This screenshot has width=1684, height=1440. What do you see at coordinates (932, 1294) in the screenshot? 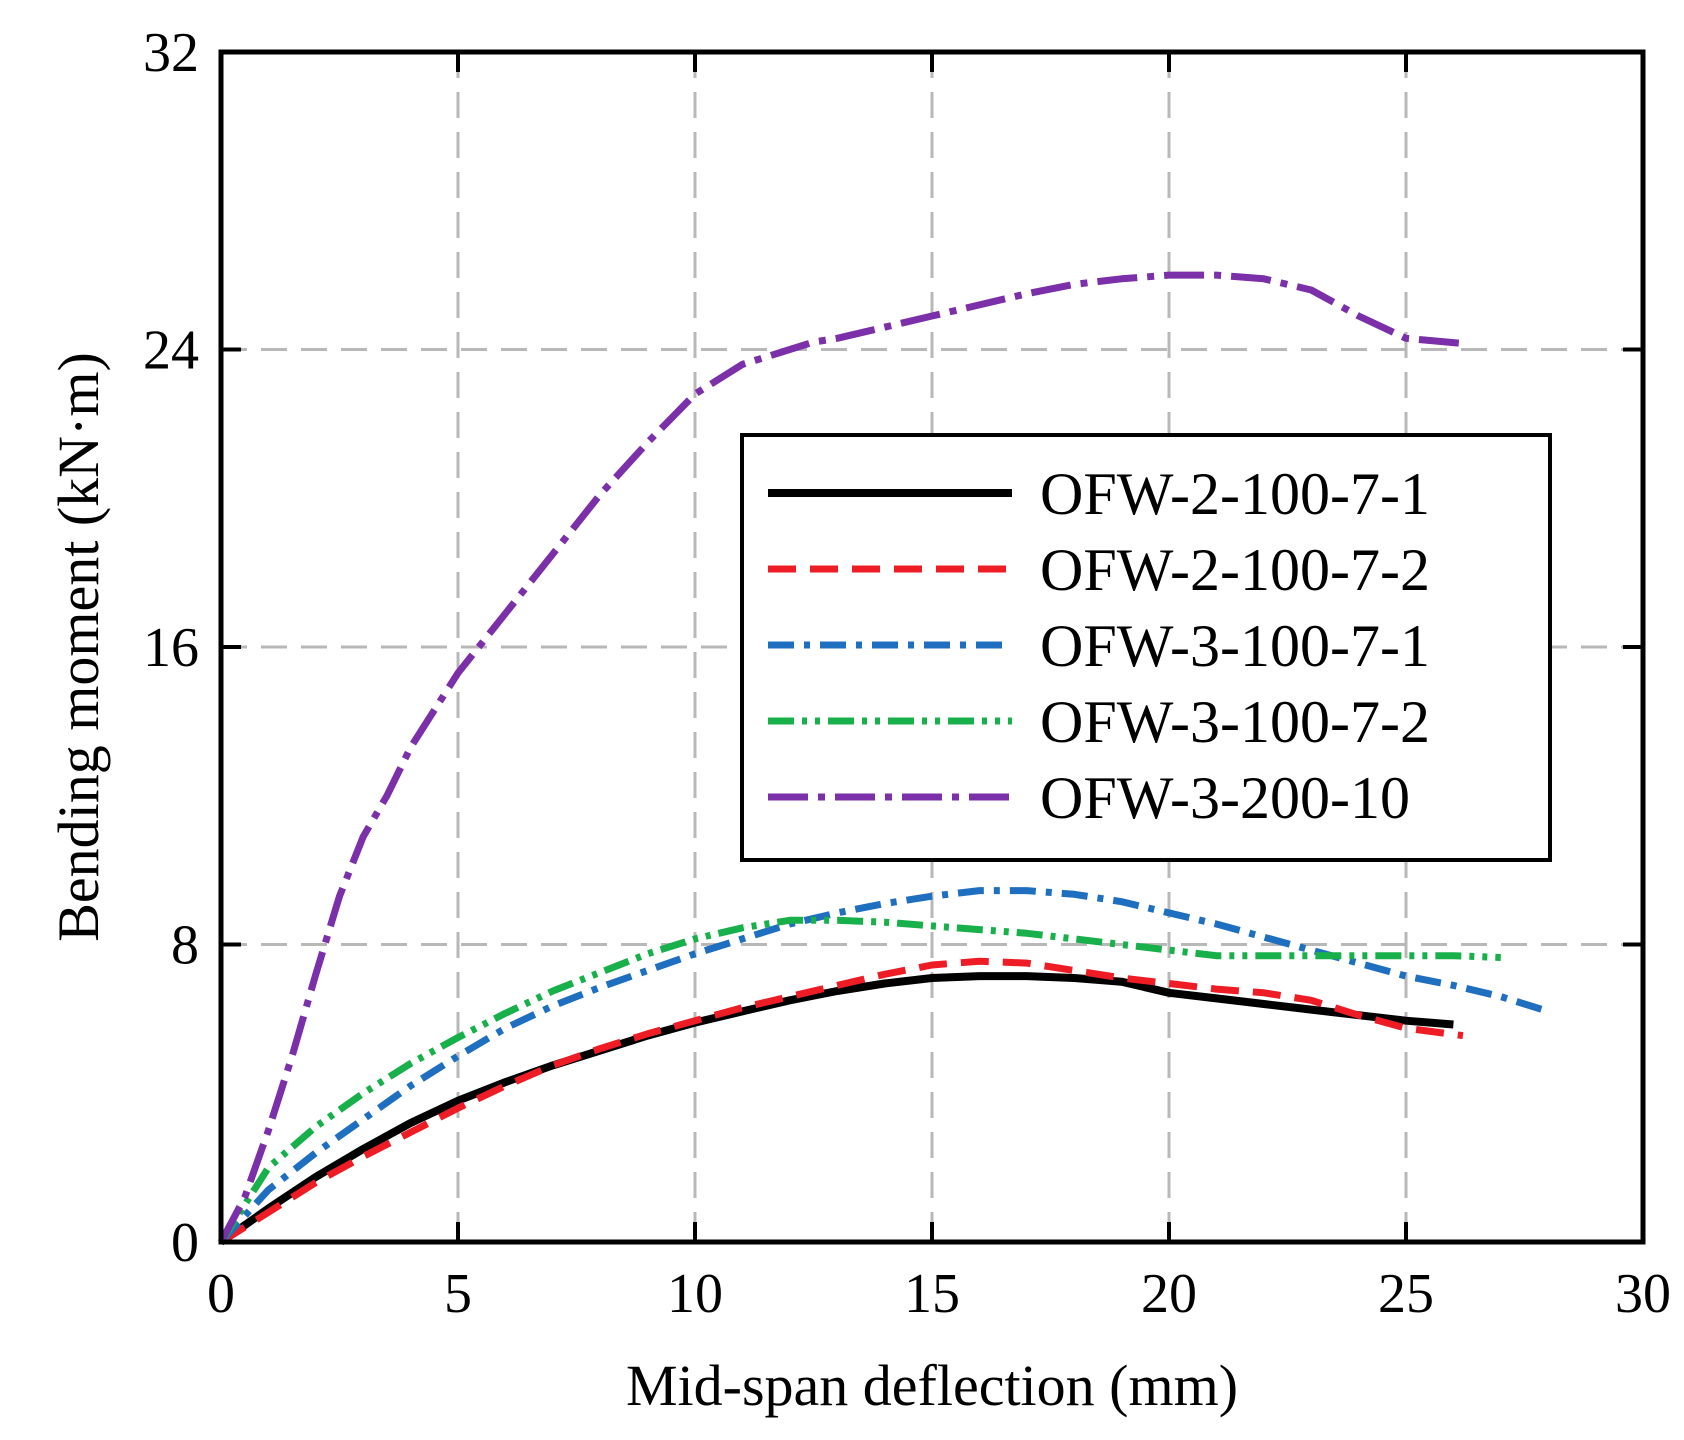
I see `x-tick-label: 15` at bounding box center [932, 1294].